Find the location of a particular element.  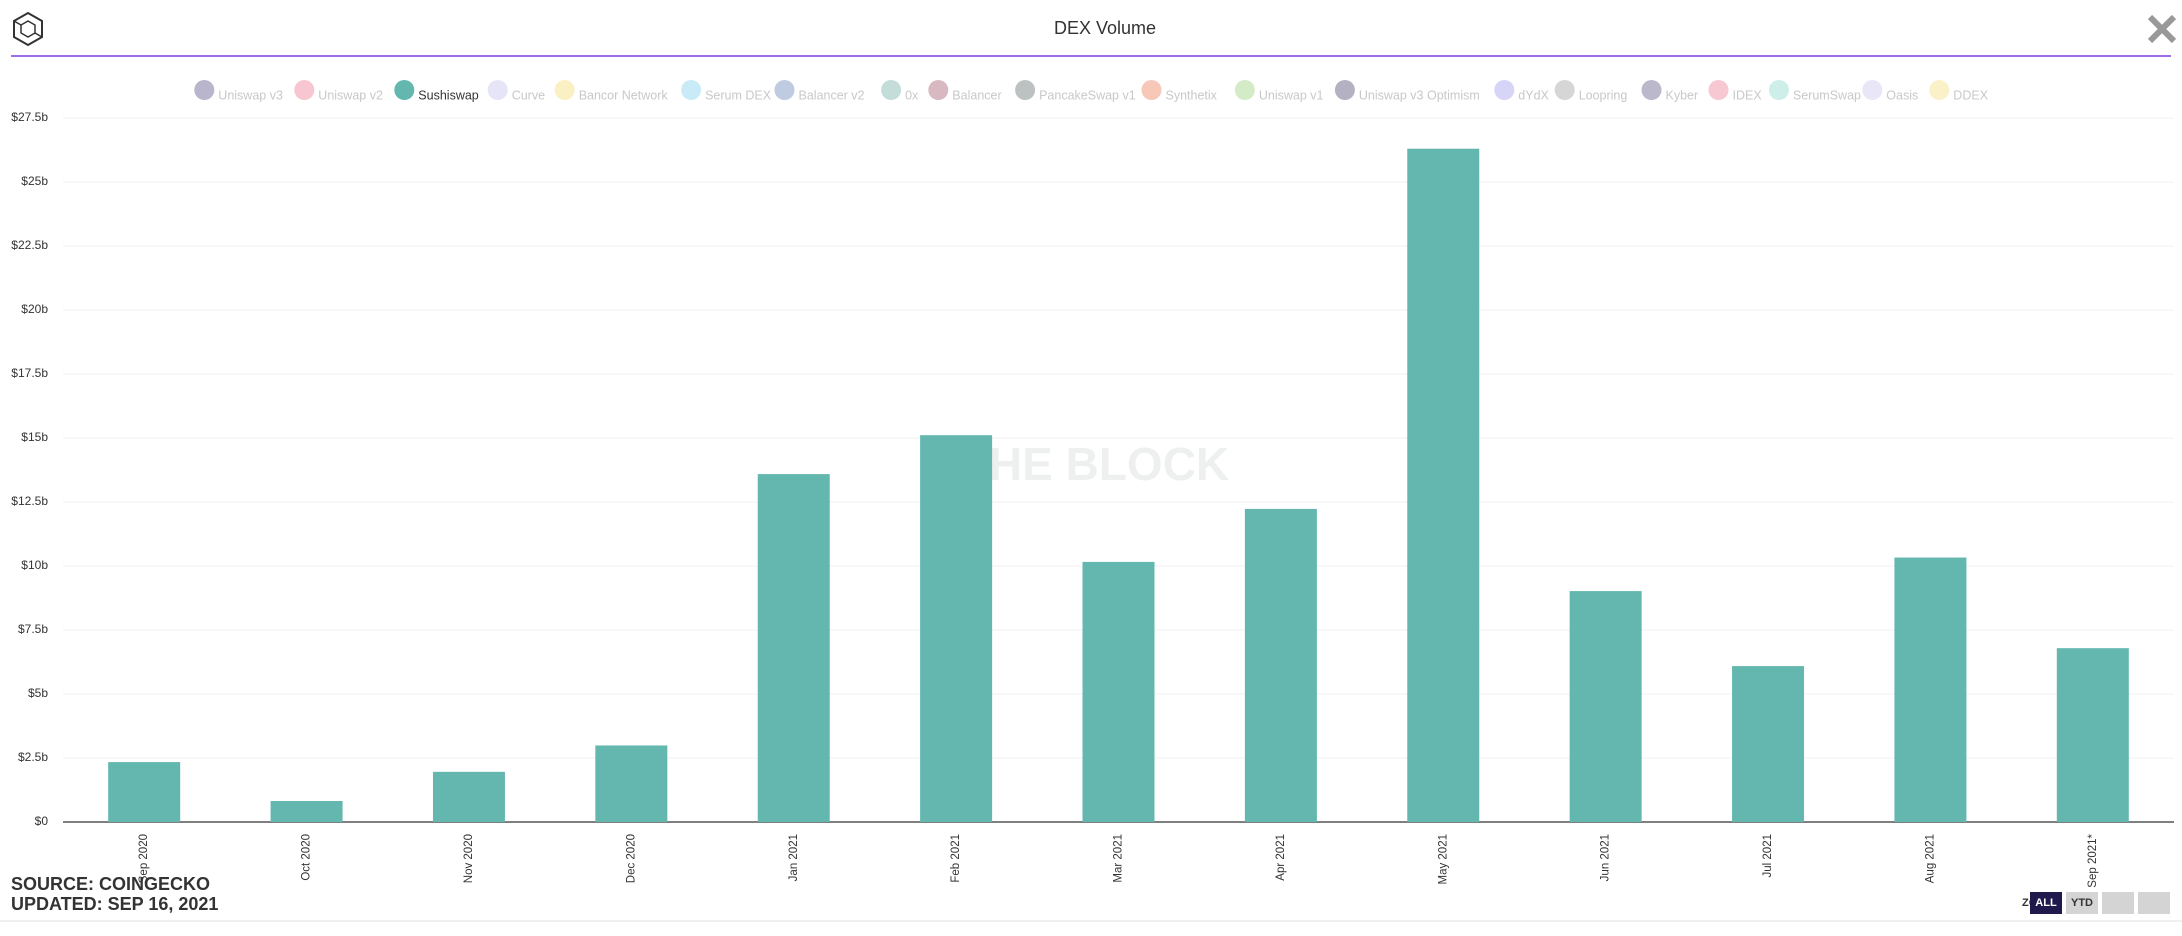

legend-label: Serum DEX is located at coordinates (738, 95).